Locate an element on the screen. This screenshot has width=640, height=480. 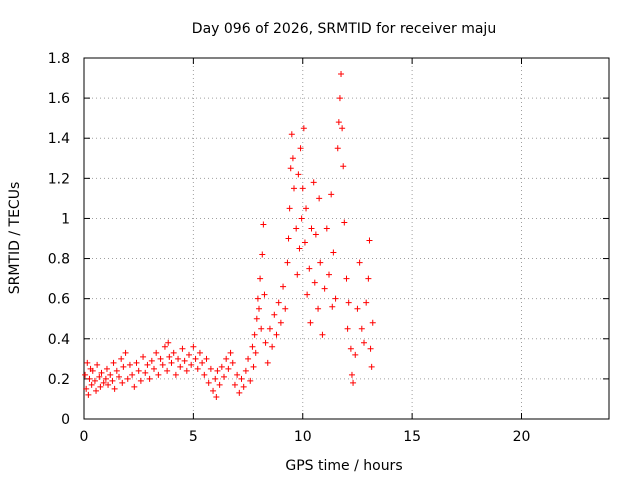
y-tick-label: 0 is located at coordinates (65, 420).